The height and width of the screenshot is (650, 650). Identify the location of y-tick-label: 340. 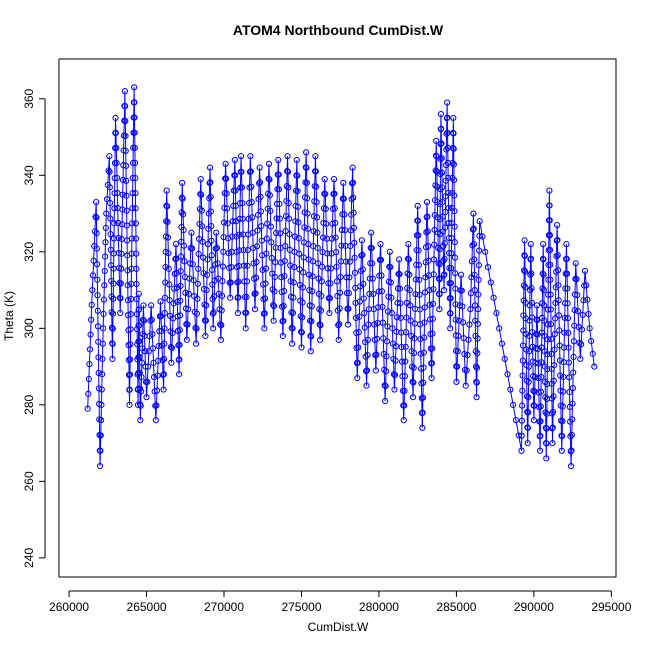
(29, 175).